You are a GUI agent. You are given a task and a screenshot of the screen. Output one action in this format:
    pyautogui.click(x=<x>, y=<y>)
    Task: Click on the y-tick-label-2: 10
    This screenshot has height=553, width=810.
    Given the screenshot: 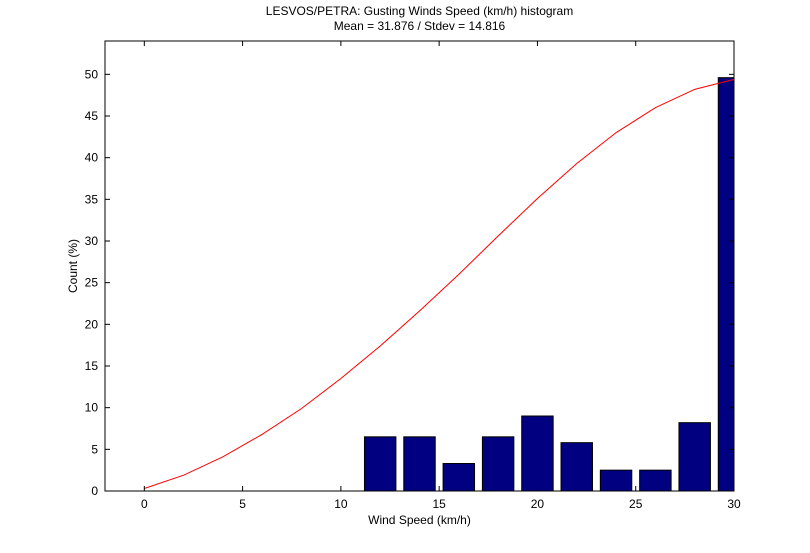 What is the action you would take?
    pyautogui.click(x=92, y=408)
    